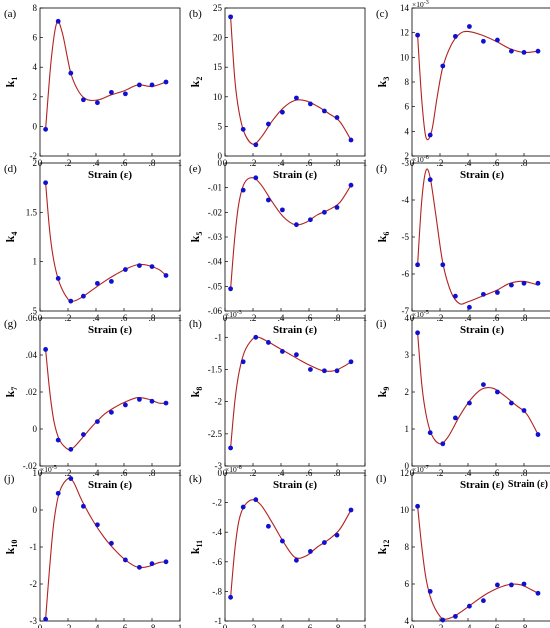 This screenshot has width=550, height=628. What do you see at coordinates (383, 237) in the screenshot?
I see `y-axis-label: k6` at bounding box center [383, 237].